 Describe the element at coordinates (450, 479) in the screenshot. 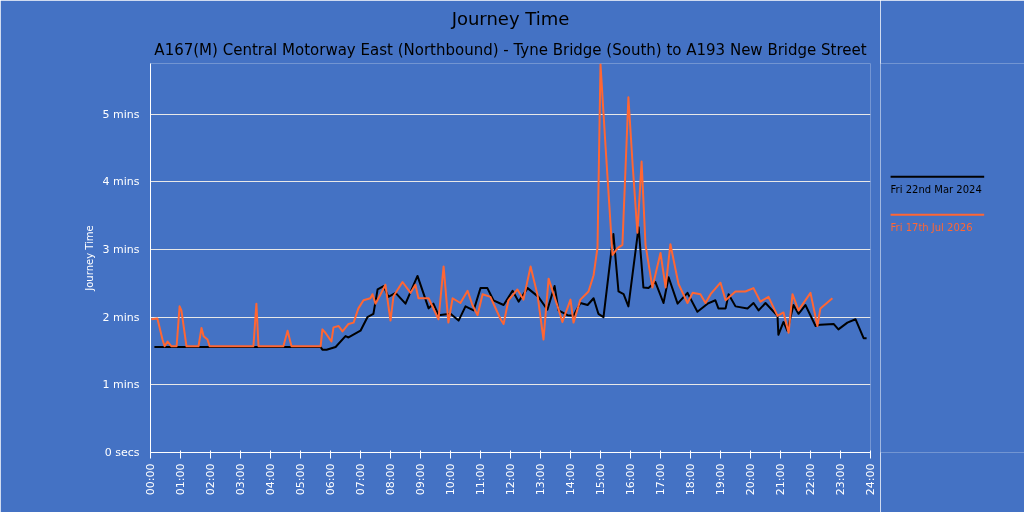

I see `x-tick-label: 10:00` at that location.